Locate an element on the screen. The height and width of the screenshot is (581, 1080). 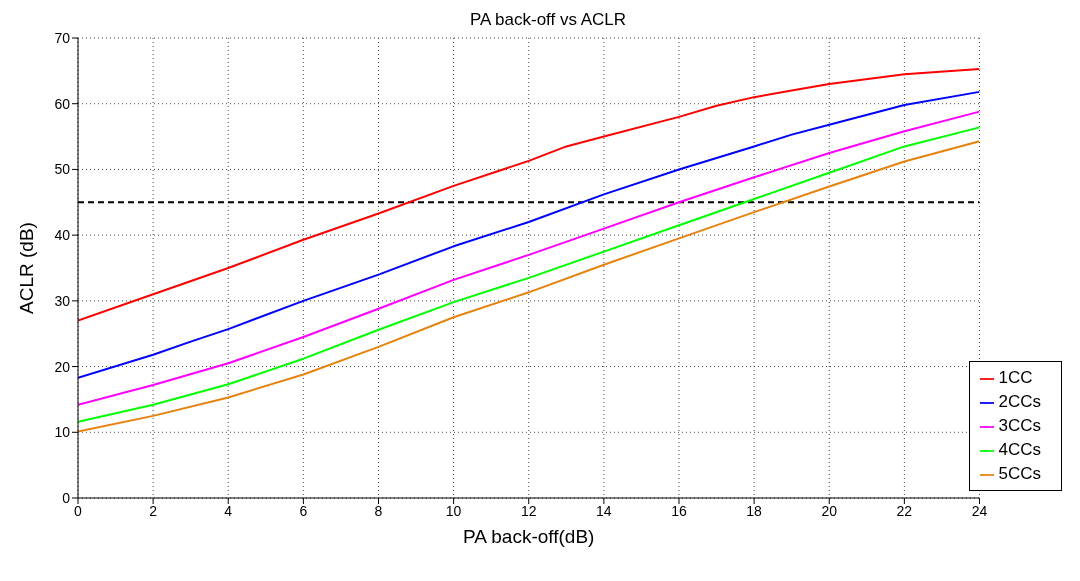
y-tick-label: 50 is located at coordinates (62, 169).